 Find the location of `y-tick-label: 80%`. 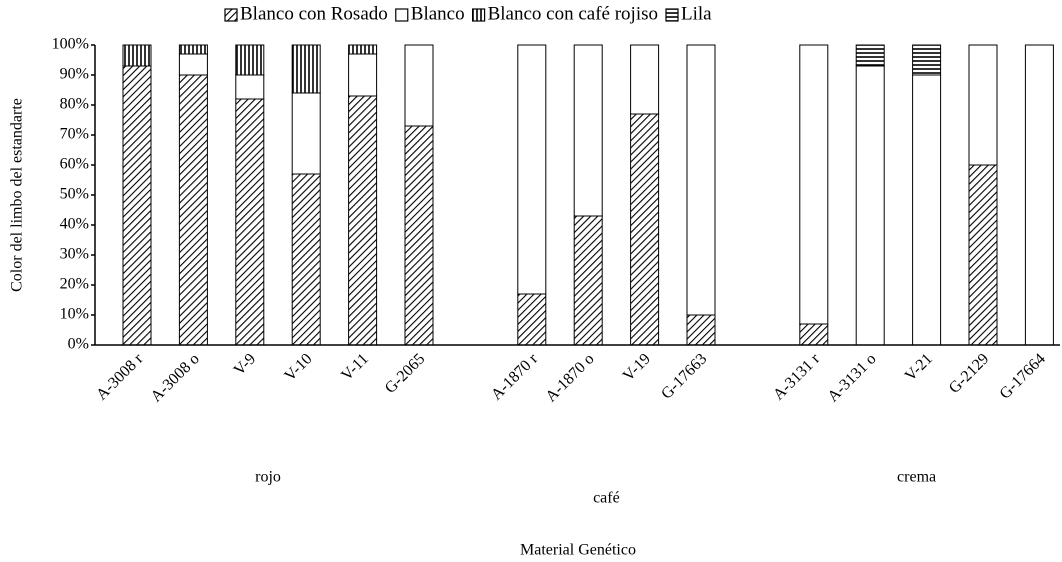

y-tick-label: 80% is located at coordinates (74, 104).